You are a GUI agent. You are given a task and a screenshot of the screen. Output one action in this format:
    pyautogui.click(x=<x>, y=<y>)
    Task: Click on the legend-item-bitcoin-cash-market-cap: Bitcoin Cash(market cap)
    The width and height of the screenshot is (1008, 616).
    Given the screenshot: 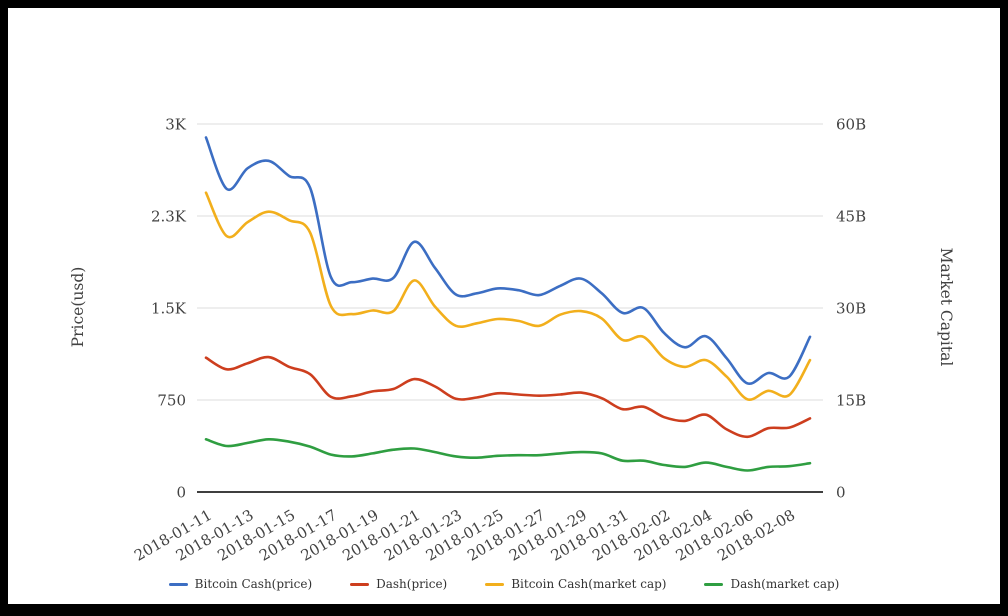 What is the action you would take?
    pyautogui.click(x=575, y=584)
    